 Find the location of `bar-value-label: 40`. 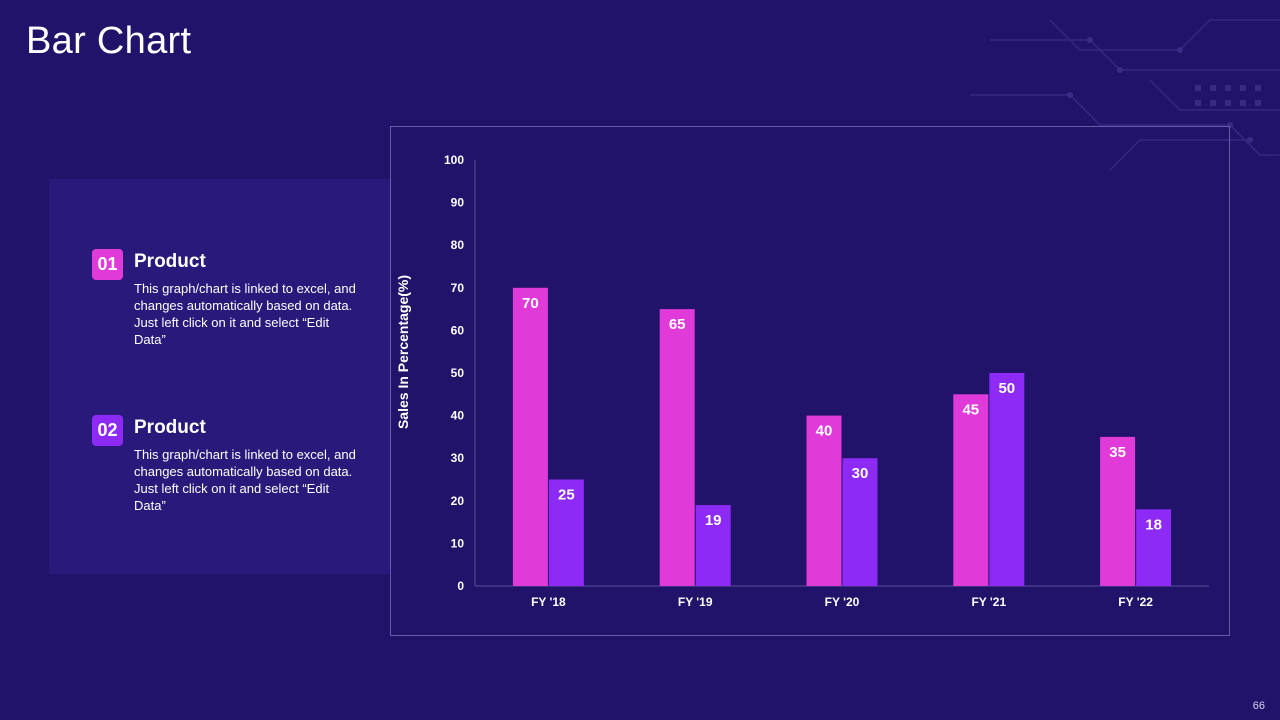

bar-value-label: 40 is located at coordinates (824, 431).